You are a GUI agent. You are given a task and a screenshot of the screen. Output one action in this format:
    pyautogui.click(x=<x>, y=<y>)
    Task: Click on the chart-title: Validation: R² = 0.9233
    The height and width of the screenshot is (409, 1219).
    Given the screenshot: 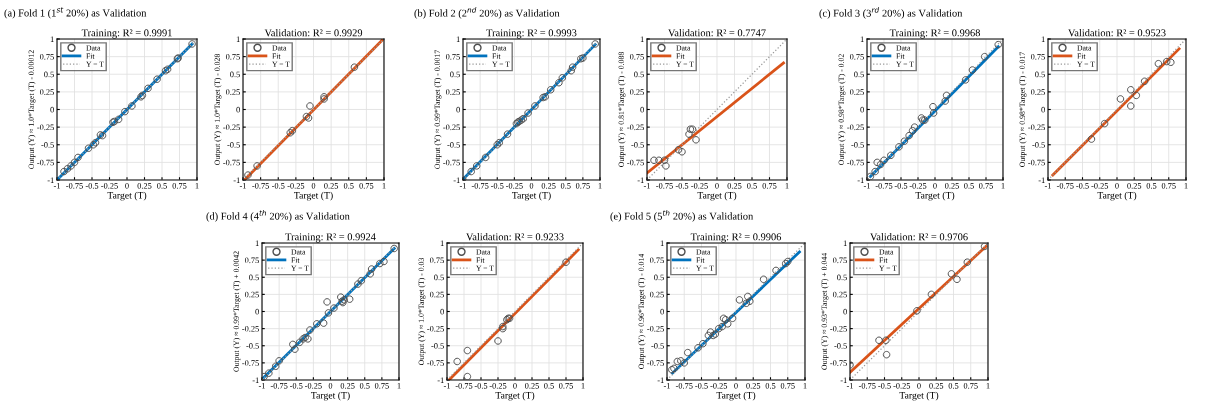 What is the action you would take?
    pyautogui.click(x=515, y=236)
    